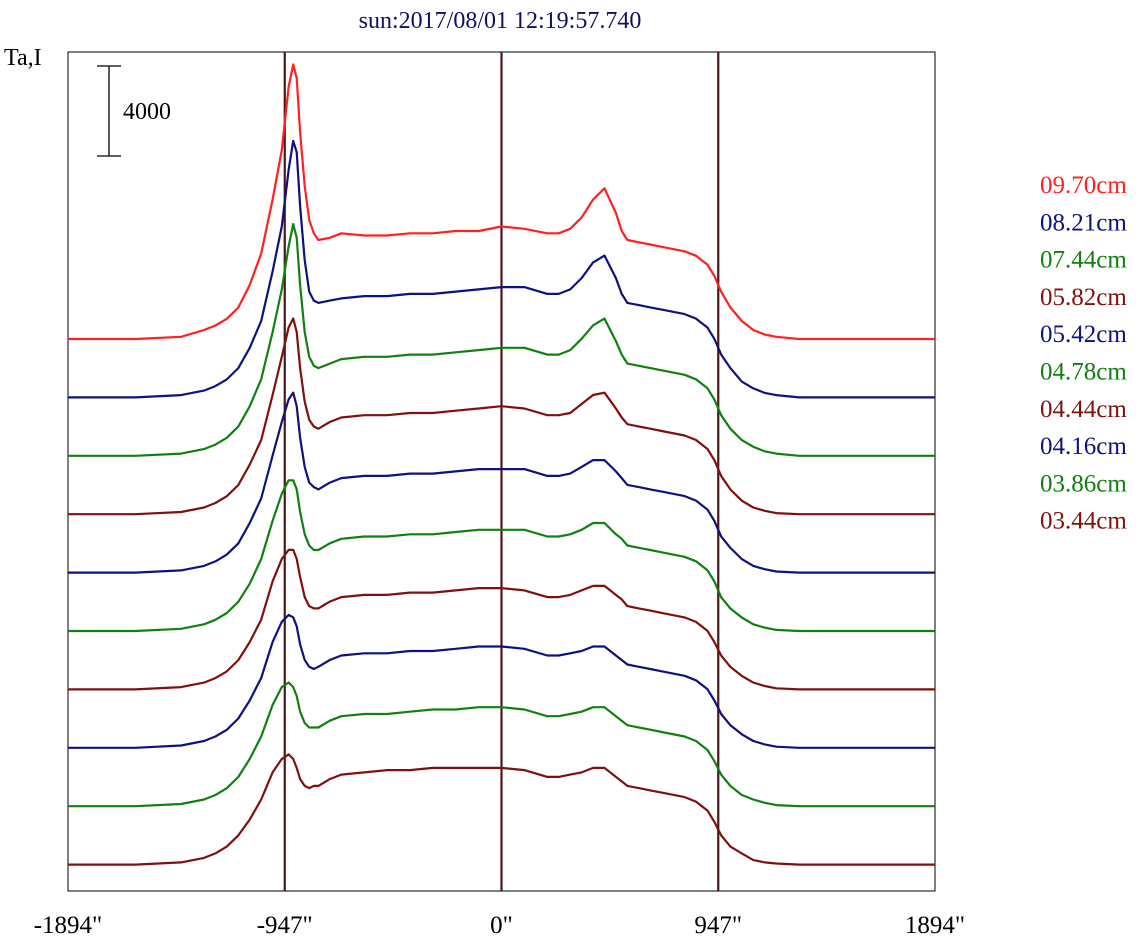  What do you see at coordinates (23, 58) in the screenshot?
I see `y-axis-label: Ta,I` at bounding box center [23, 58].